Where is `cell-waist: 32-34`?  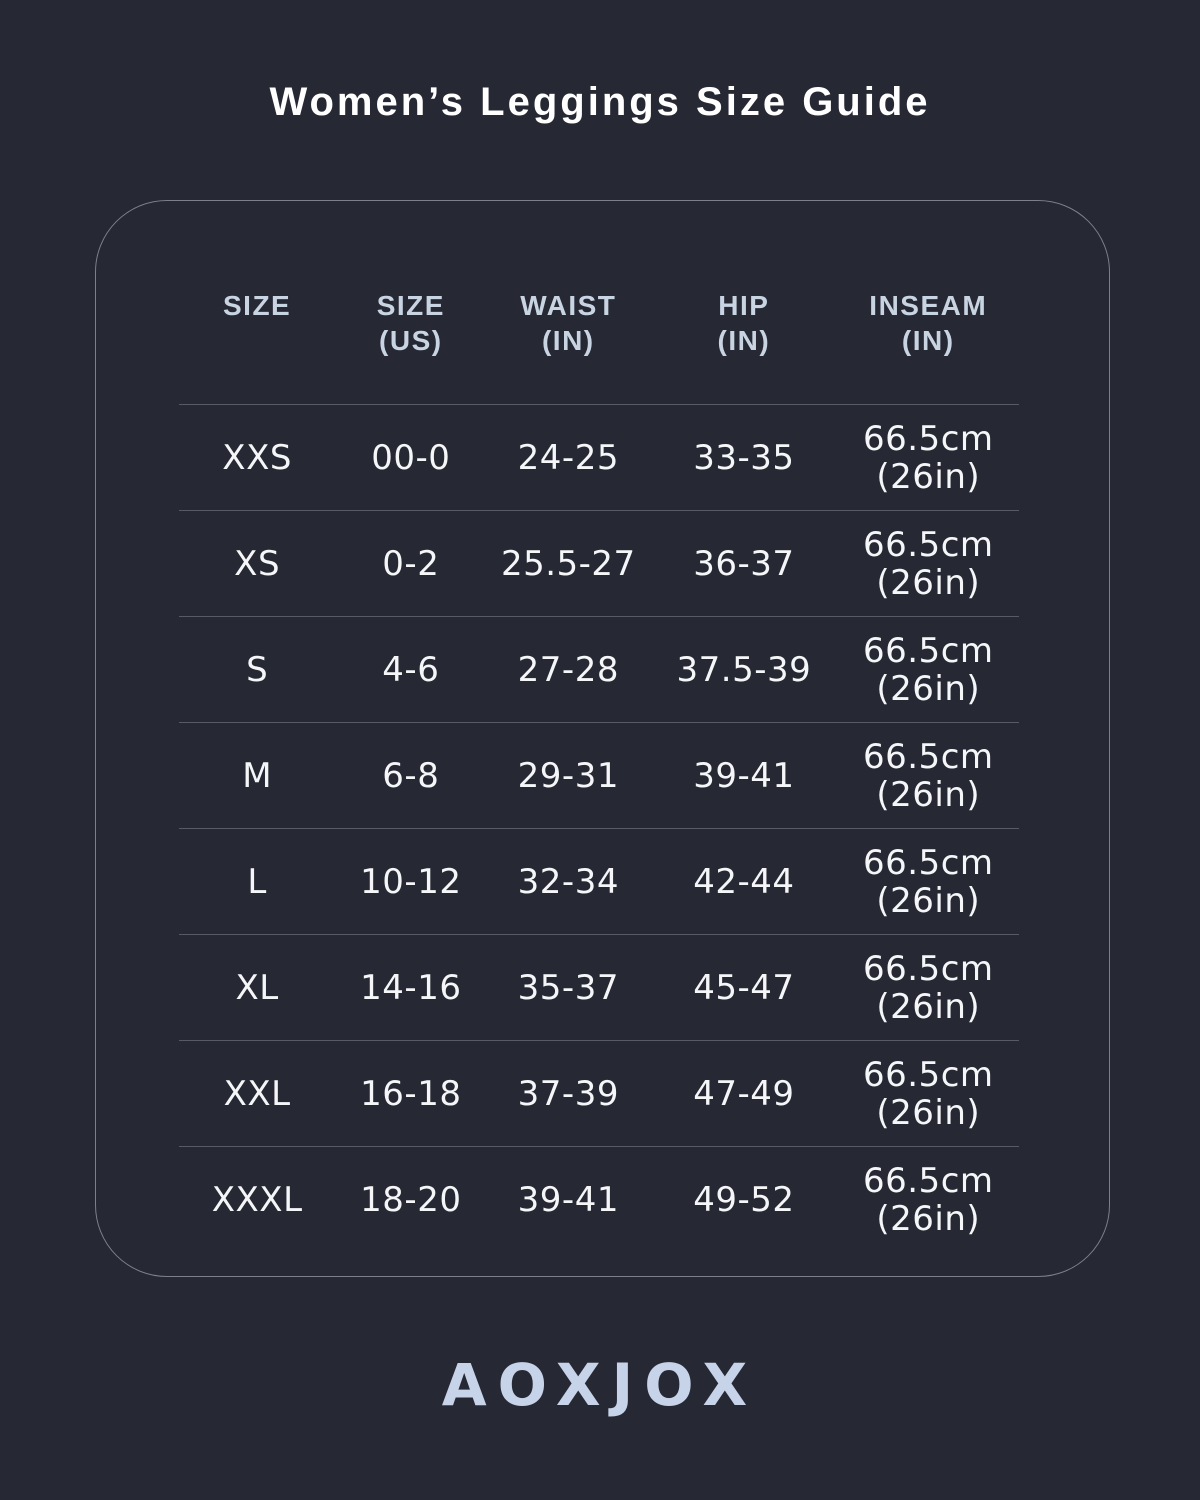 cell-waist: 32-34 is located at coordinates (568, 881).